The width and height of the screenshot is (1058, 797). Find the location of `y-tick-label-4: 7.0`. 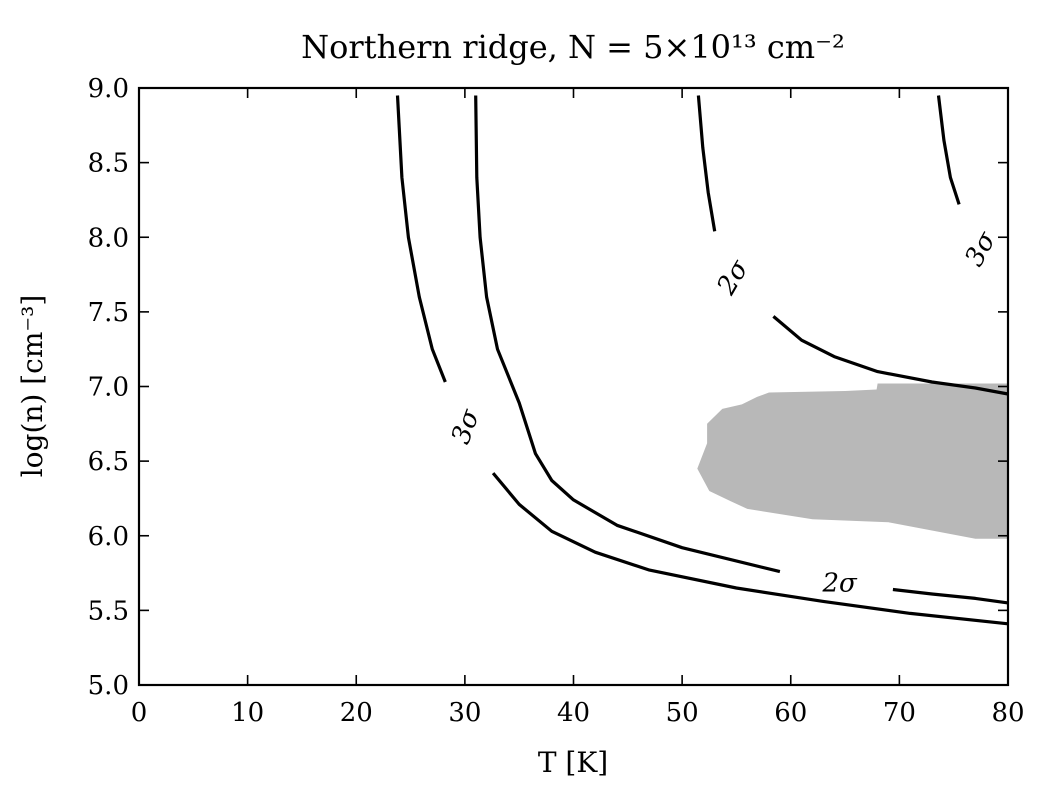

y-tick-label-4: 7.0 is located at coordinates (108, 388).